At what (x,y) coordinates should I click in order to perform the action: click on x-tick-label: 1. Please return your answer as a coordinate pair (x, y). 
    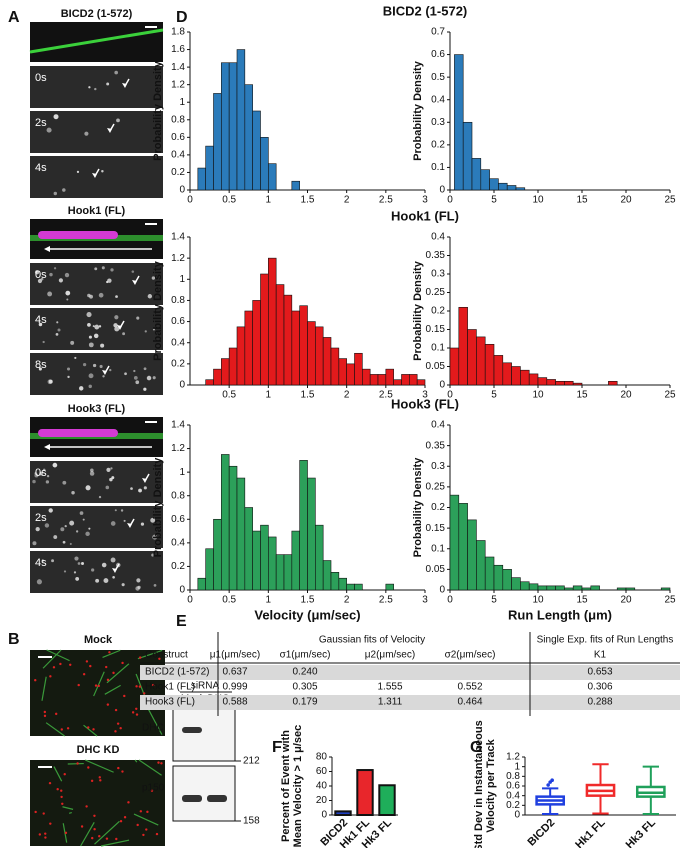
    Looking at the image, I should click on (269, 395).